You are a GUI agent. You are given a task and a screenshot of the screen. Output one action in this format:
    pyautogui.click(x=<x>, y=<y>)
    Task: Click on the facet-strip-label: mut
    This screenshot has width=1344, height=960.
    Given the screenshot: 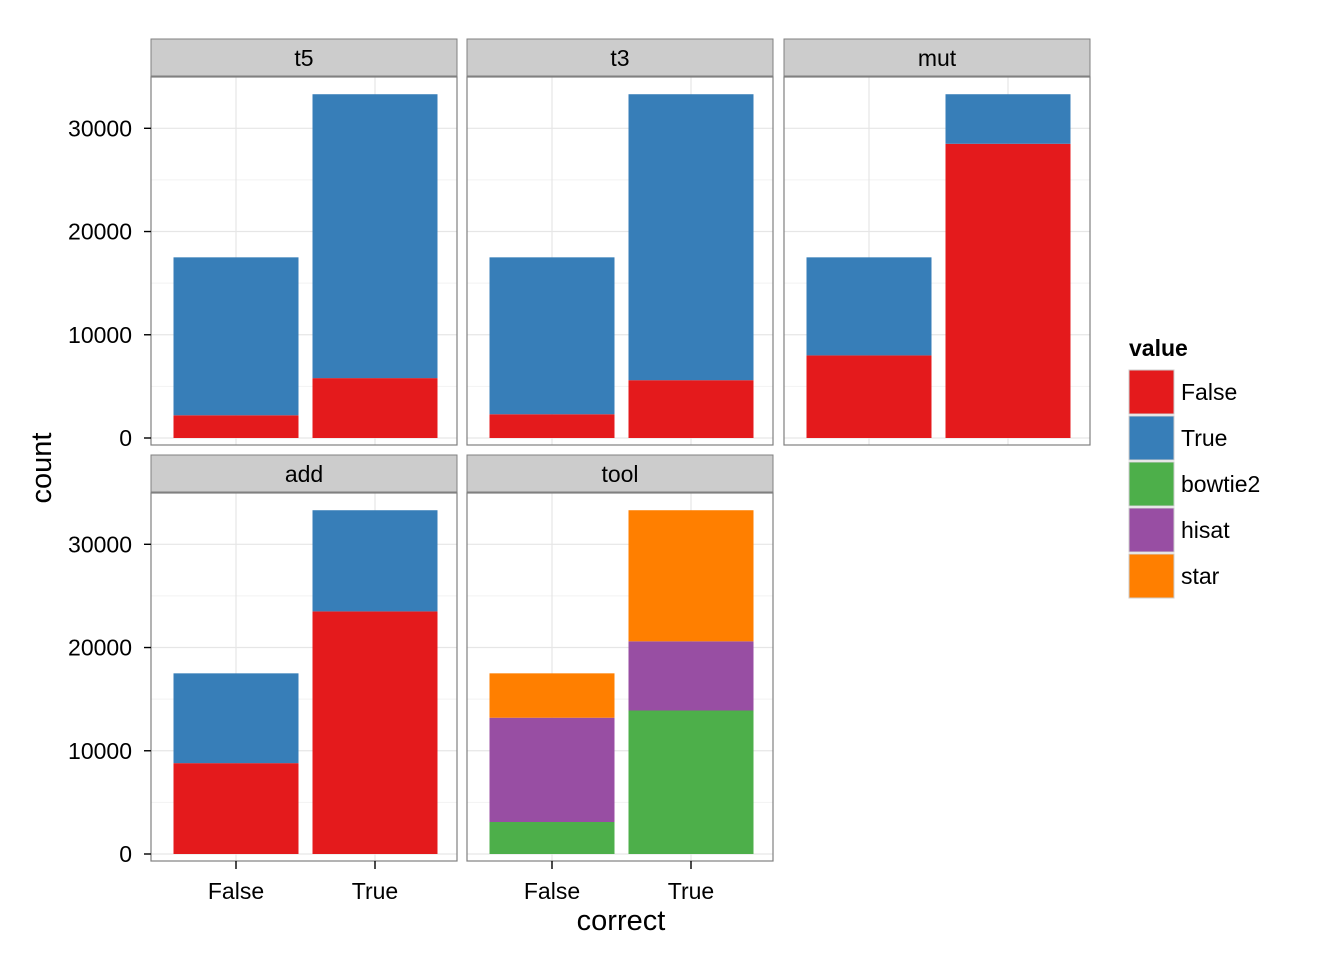 What is the action you would take?
    pyautogui.click(x=937, y=58)
    